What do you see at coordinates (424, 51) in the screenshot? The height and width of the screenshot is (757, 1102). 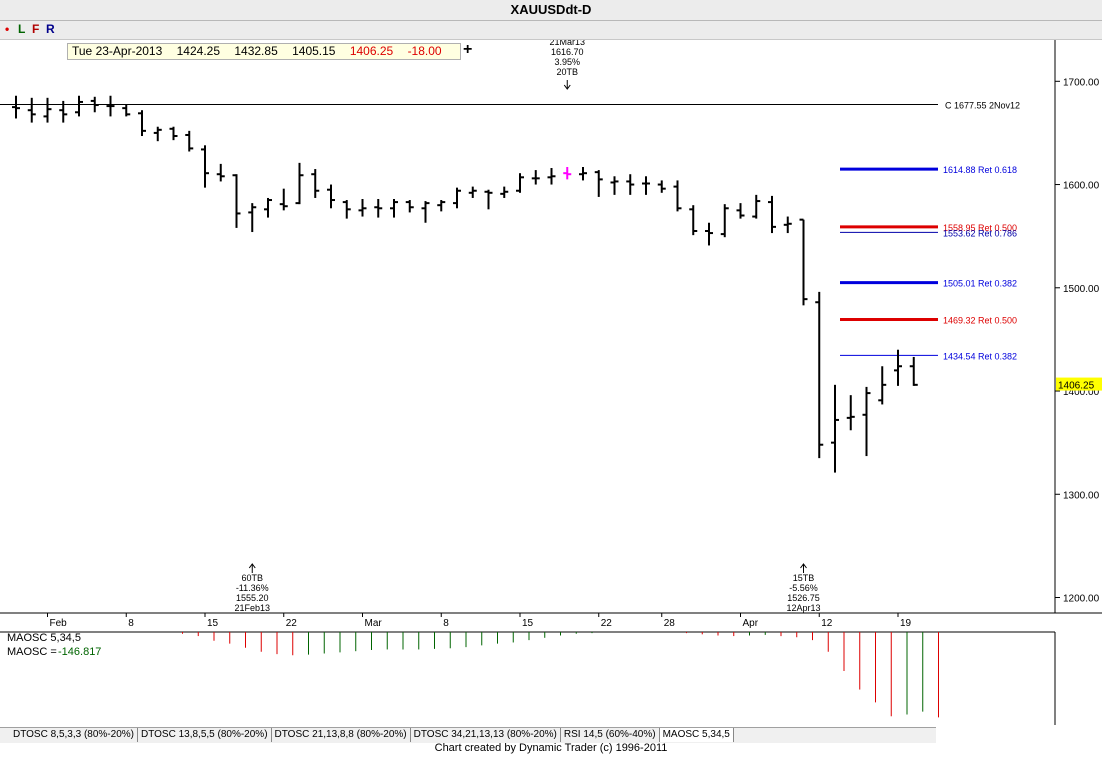 I see `quote-change: -18.00` at bounding box center [424, 51].